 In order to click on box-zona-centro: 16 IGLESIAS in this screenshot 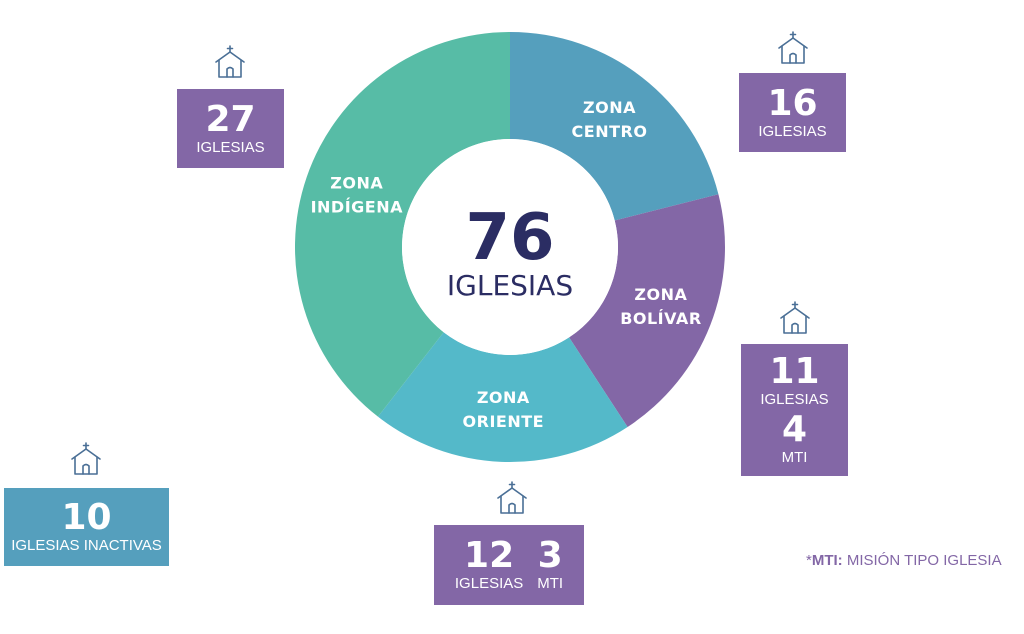, I will do `click(792, 112)`.